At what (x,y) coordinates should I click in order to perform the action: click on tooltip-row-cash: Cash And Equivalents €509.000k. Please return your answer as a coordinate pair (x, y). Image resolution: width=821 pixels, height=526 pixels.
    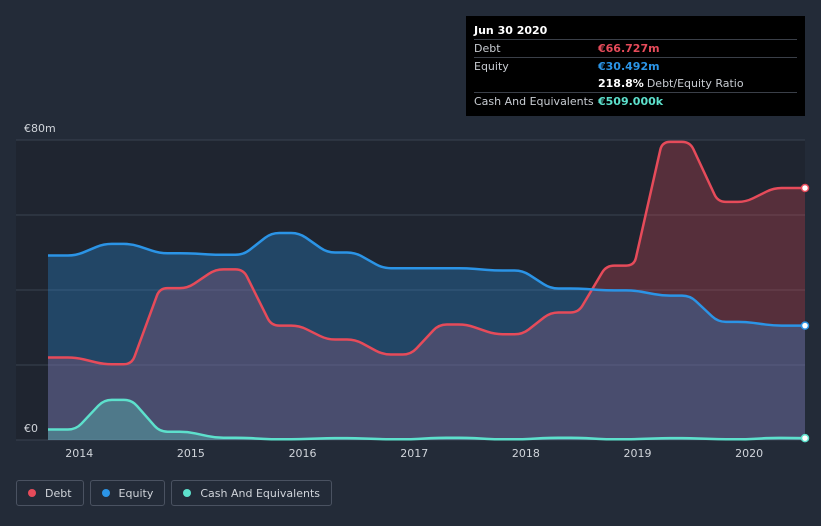
    Looking at the image, I should click on (635, 101).